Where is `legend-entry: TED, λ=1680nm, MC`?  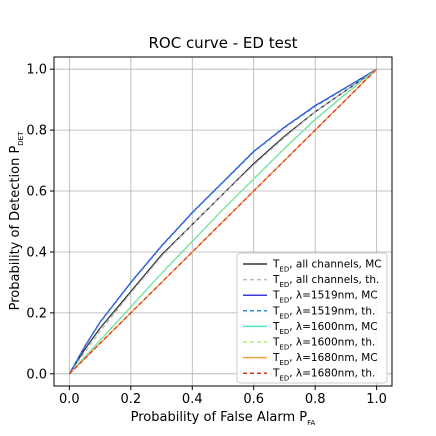
legend-entry: TED, λ=1680nm, MC is located at coordinates (325, 359).